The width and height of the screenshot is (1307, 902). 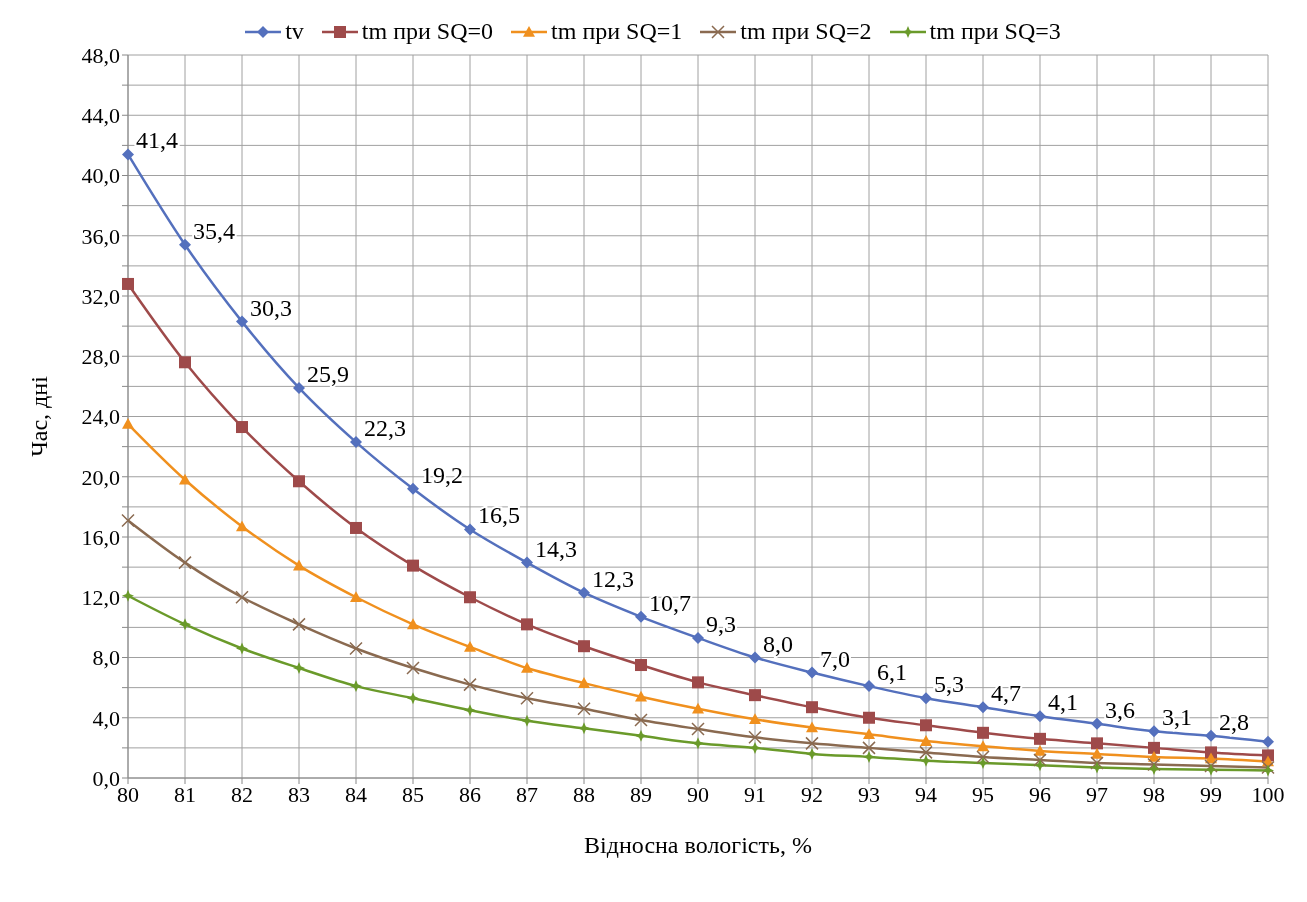 What do you see at coordinates (641, 794) in the screenshot?
I see `x-tick-label: 89` at bounding box center [641, 794].